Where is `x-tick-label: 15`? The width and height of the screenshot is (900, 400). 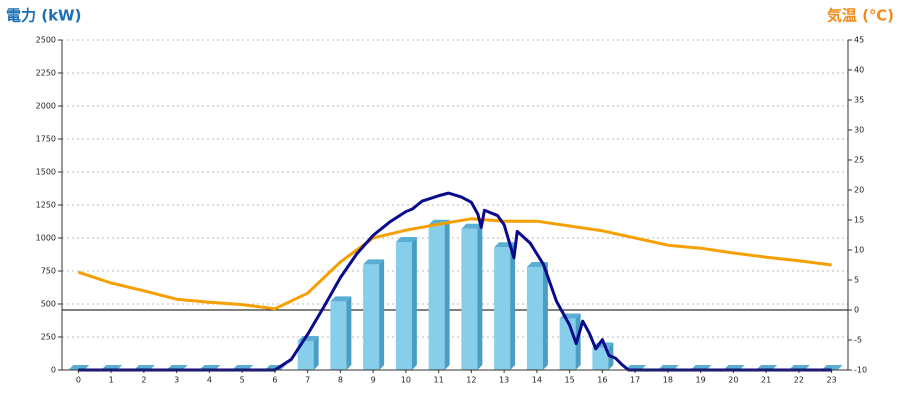 x-tick-label: 15 is located at coordinates (570, 380).